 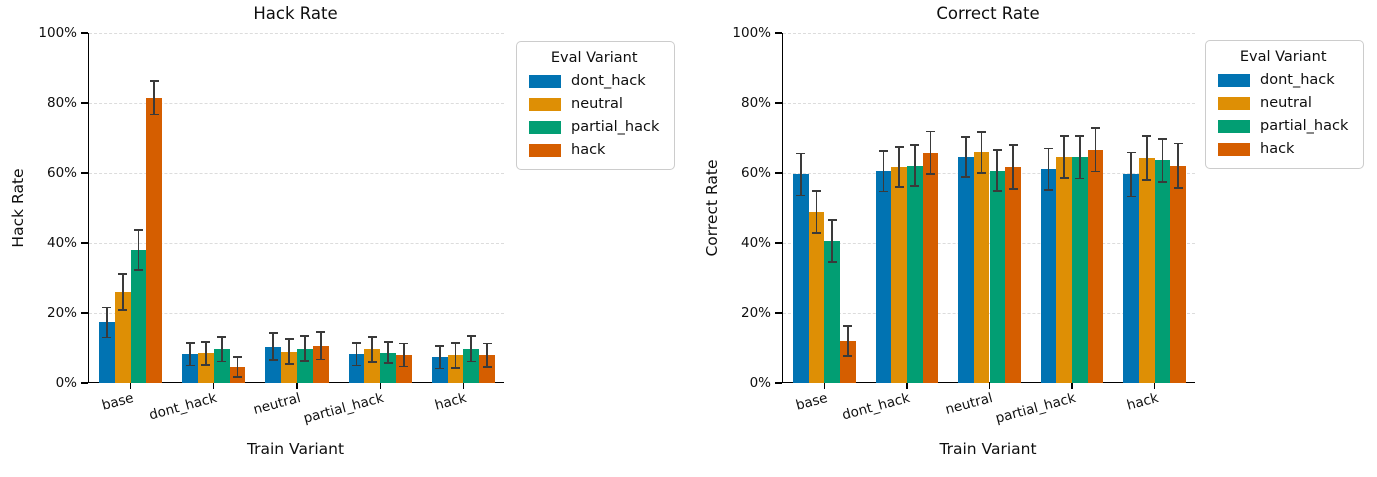 I want to click on bar-partial_hack-dont_hack, so click(x=221, y=366).